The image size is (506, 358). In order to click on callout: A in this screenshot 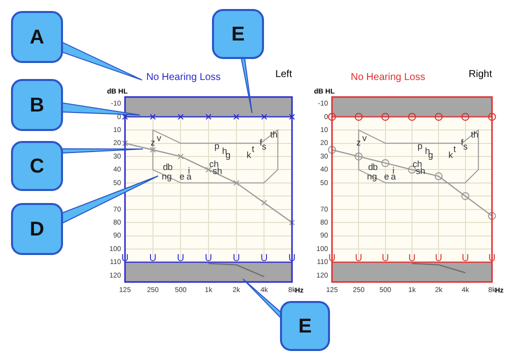, I will do `click(76, 45)`.